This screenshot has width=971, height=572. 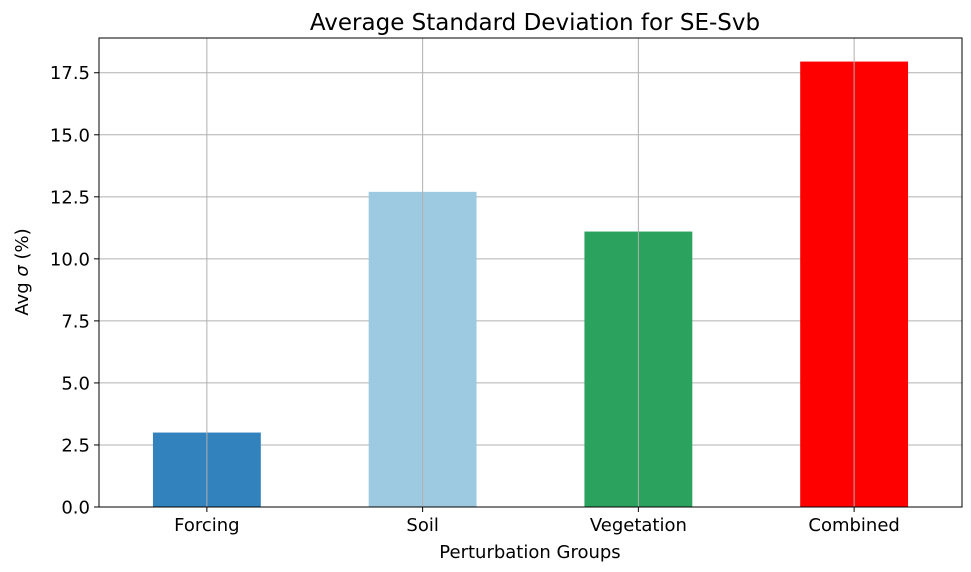 I want to click on y-tick-label: 2.5, so click(x=75, y=445).